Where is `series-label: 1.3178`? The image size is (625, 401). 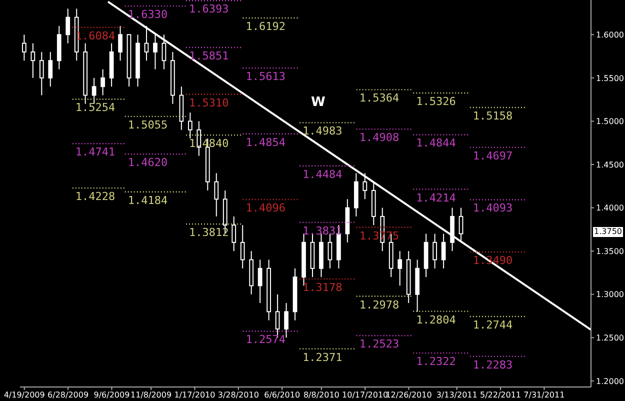
series-label: 1.3178 is located at coordinates (322, 287).